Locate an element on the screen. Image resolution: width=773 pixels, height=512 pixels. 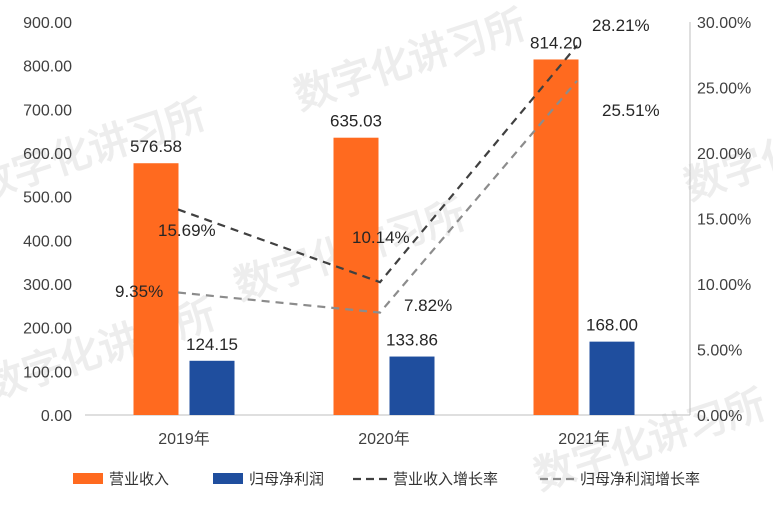
y-left-tick-label: 500.00 is located at coordinates (47, 198).